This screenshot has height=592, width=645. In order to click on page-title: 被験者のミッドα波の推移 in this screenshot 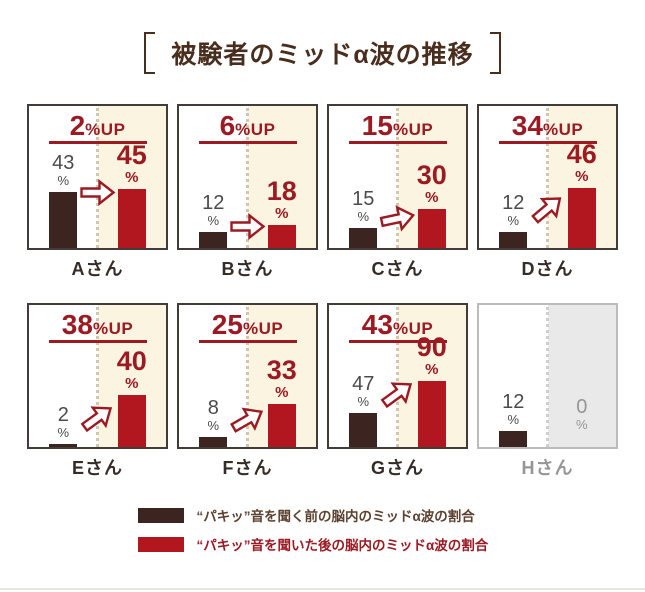, I will do `click(322, 55)`.